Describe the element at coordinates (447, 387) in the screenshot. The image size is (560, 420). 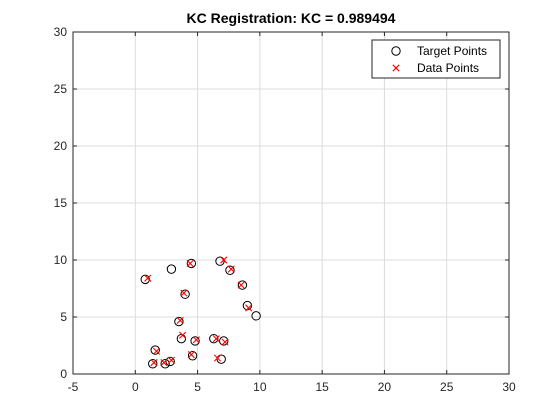
I see `x-tick-label: 25` at that location.